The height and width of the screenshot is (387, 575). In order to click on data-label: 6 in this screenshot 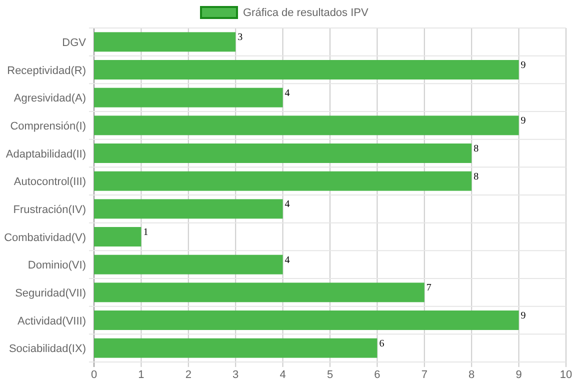, I will do `click(381, 344)`.